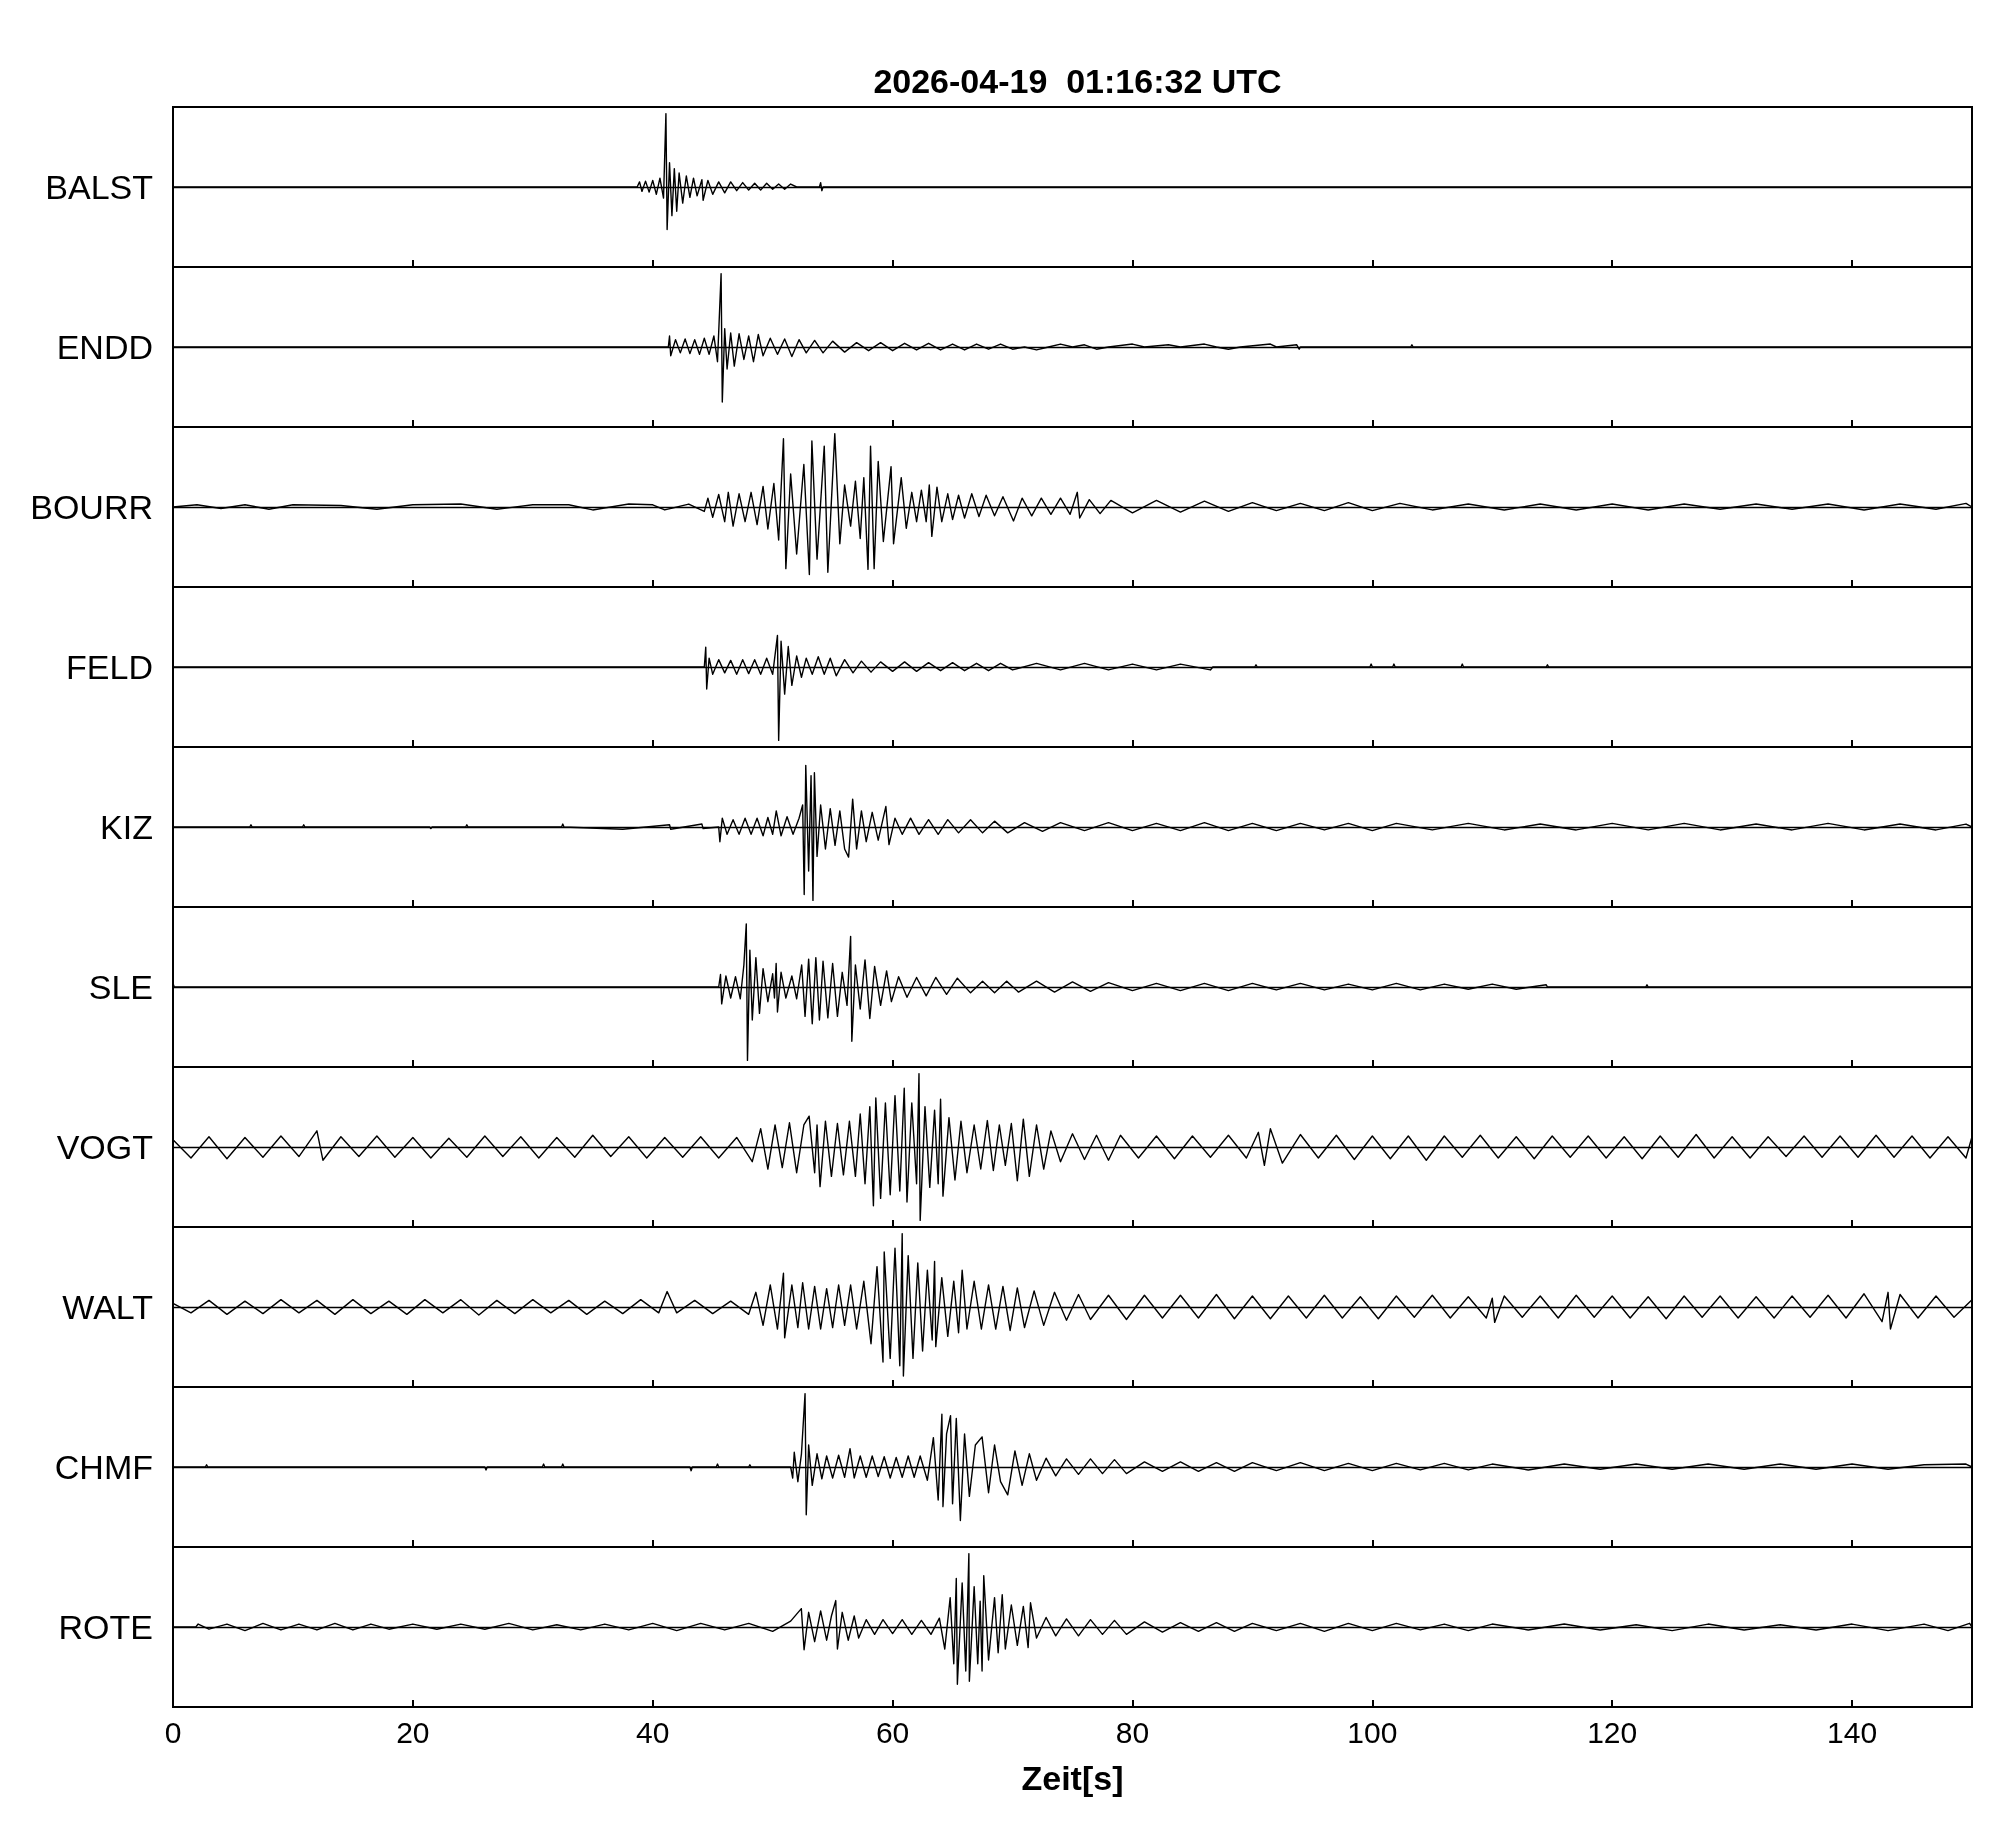 This screenshot has height=1841, width=2005. What do you see at coordinates (1077, 81) in the screenshot?
I see `chart-title: 2026-04-19 01:16:32 UTC` at bounding box center [1077, 81].